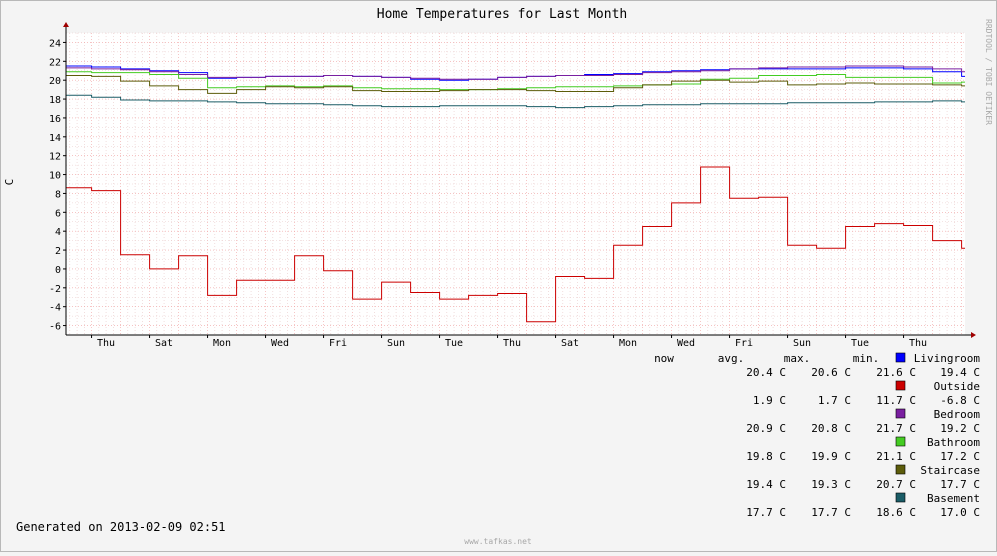 This screenshot has width=997, height=556. Describe the element at coordinates (58, 194) in the screenshot. I see `y-tick-label: 8` at that location.